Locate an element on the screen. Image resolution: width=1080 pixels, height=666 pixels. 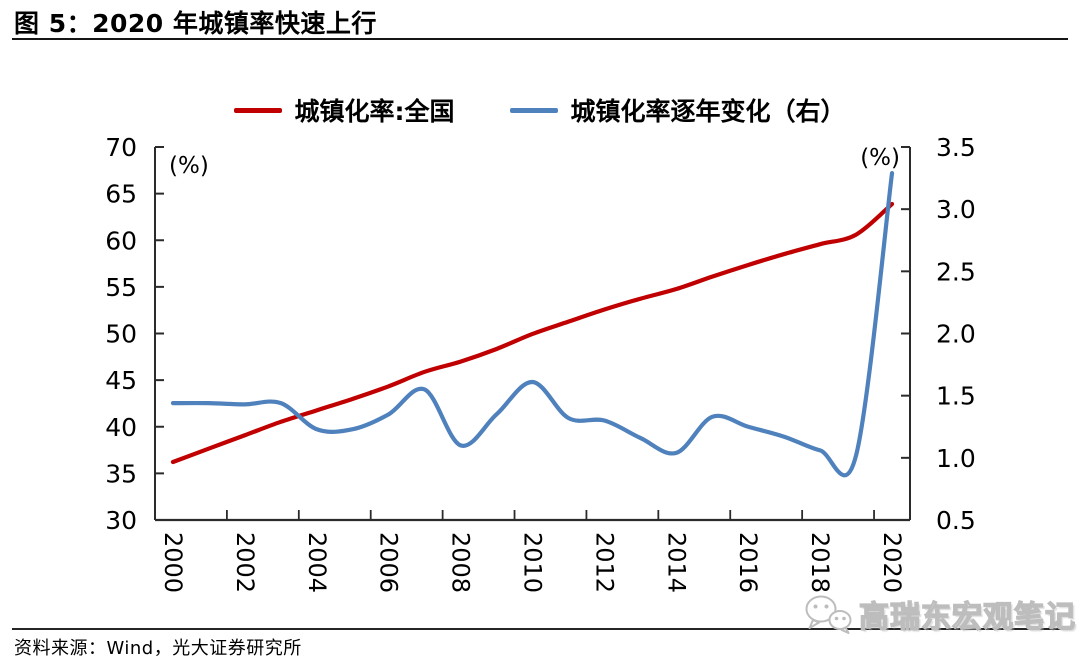
right-axis-tick-label: 1.0 is located at coordinates (956, 458).